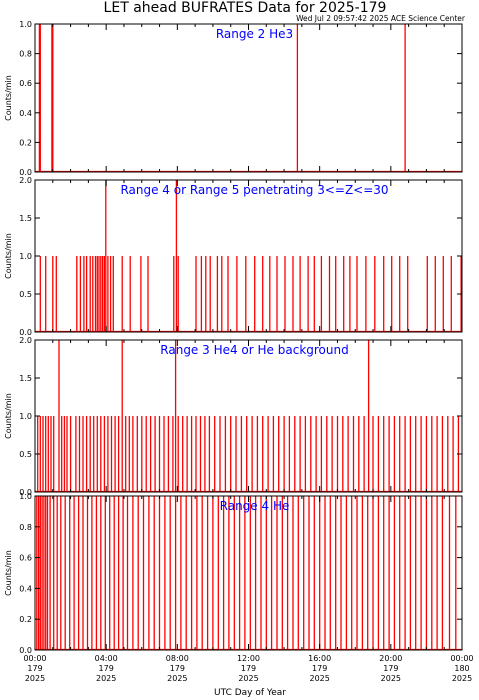  What do you see at coordinates (254, 34) in the screenshot?
I see `panel-title: Range 2 He3` at bounding box center [254, 34].